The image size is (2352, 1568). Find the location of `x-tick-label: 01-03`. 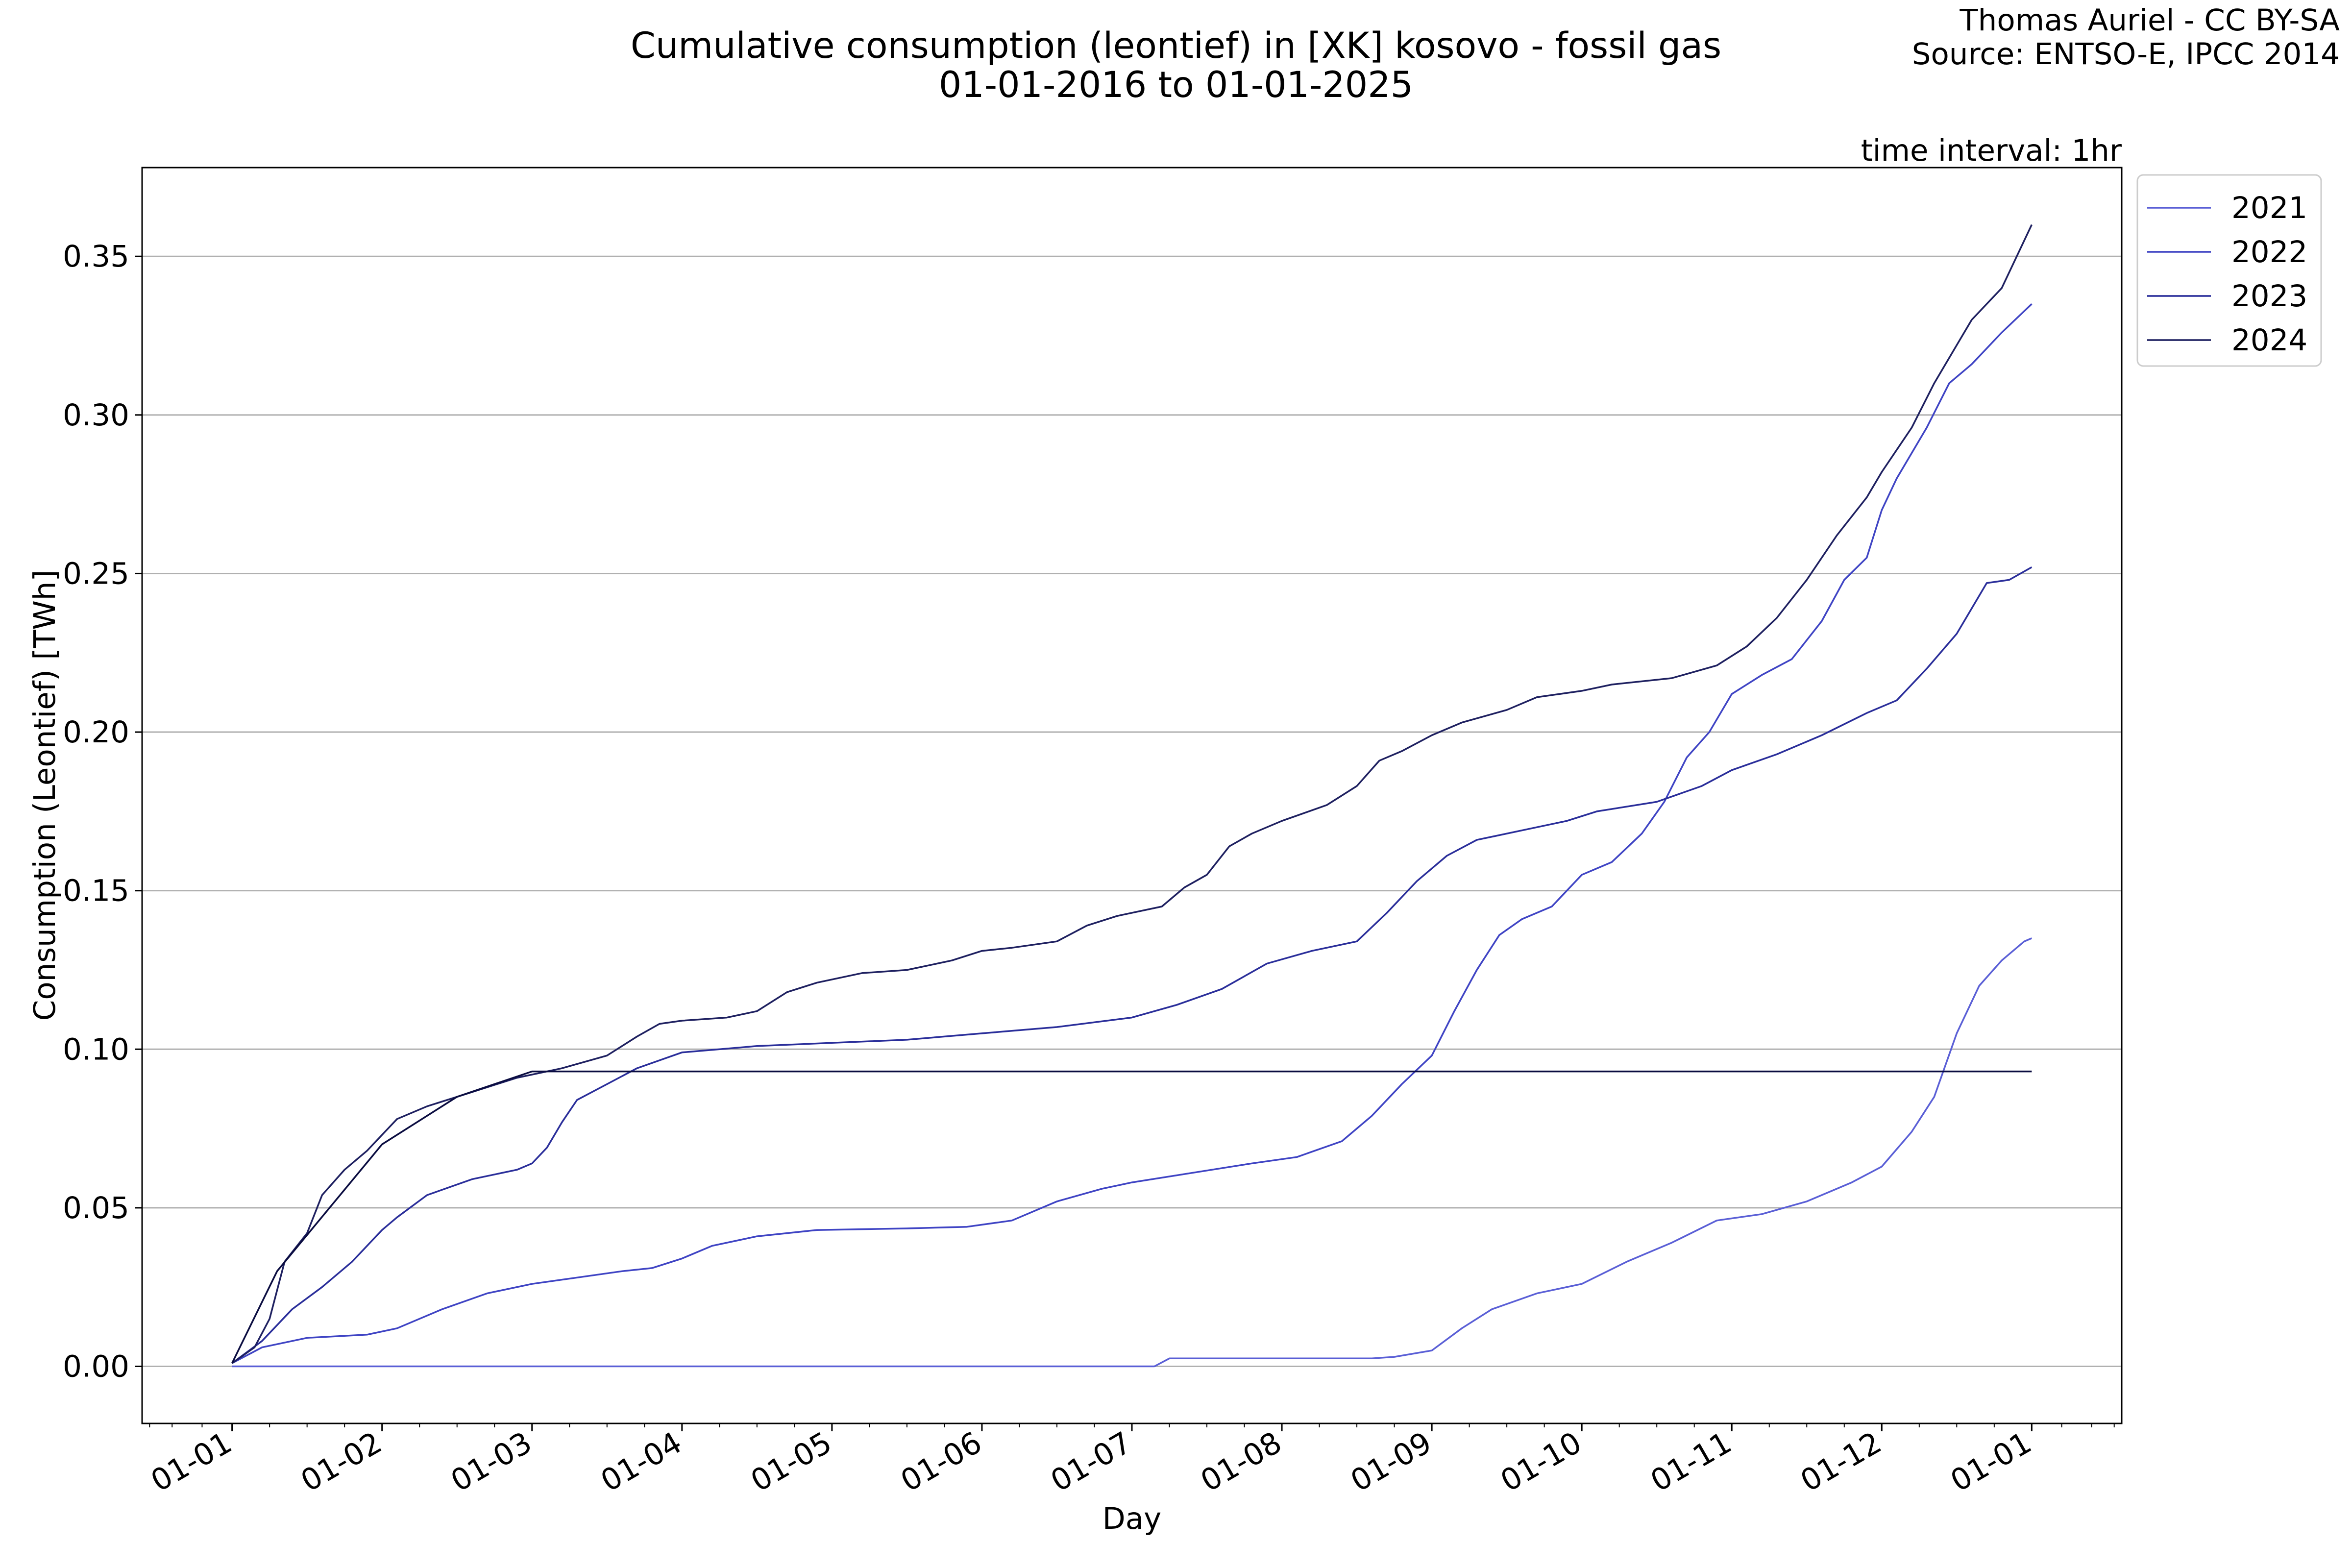

x-tick-label: 01-03 is located at coordinates (491, 1462).